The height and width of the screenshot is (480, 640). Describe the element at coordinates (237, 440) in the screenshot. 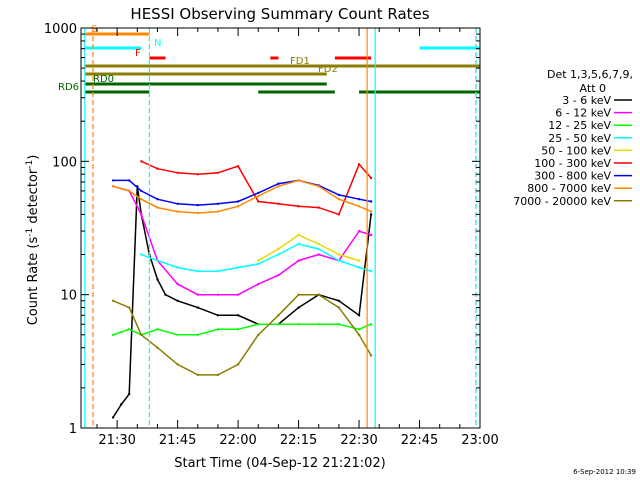

I see `x-tick-label: 22:00` at that location.